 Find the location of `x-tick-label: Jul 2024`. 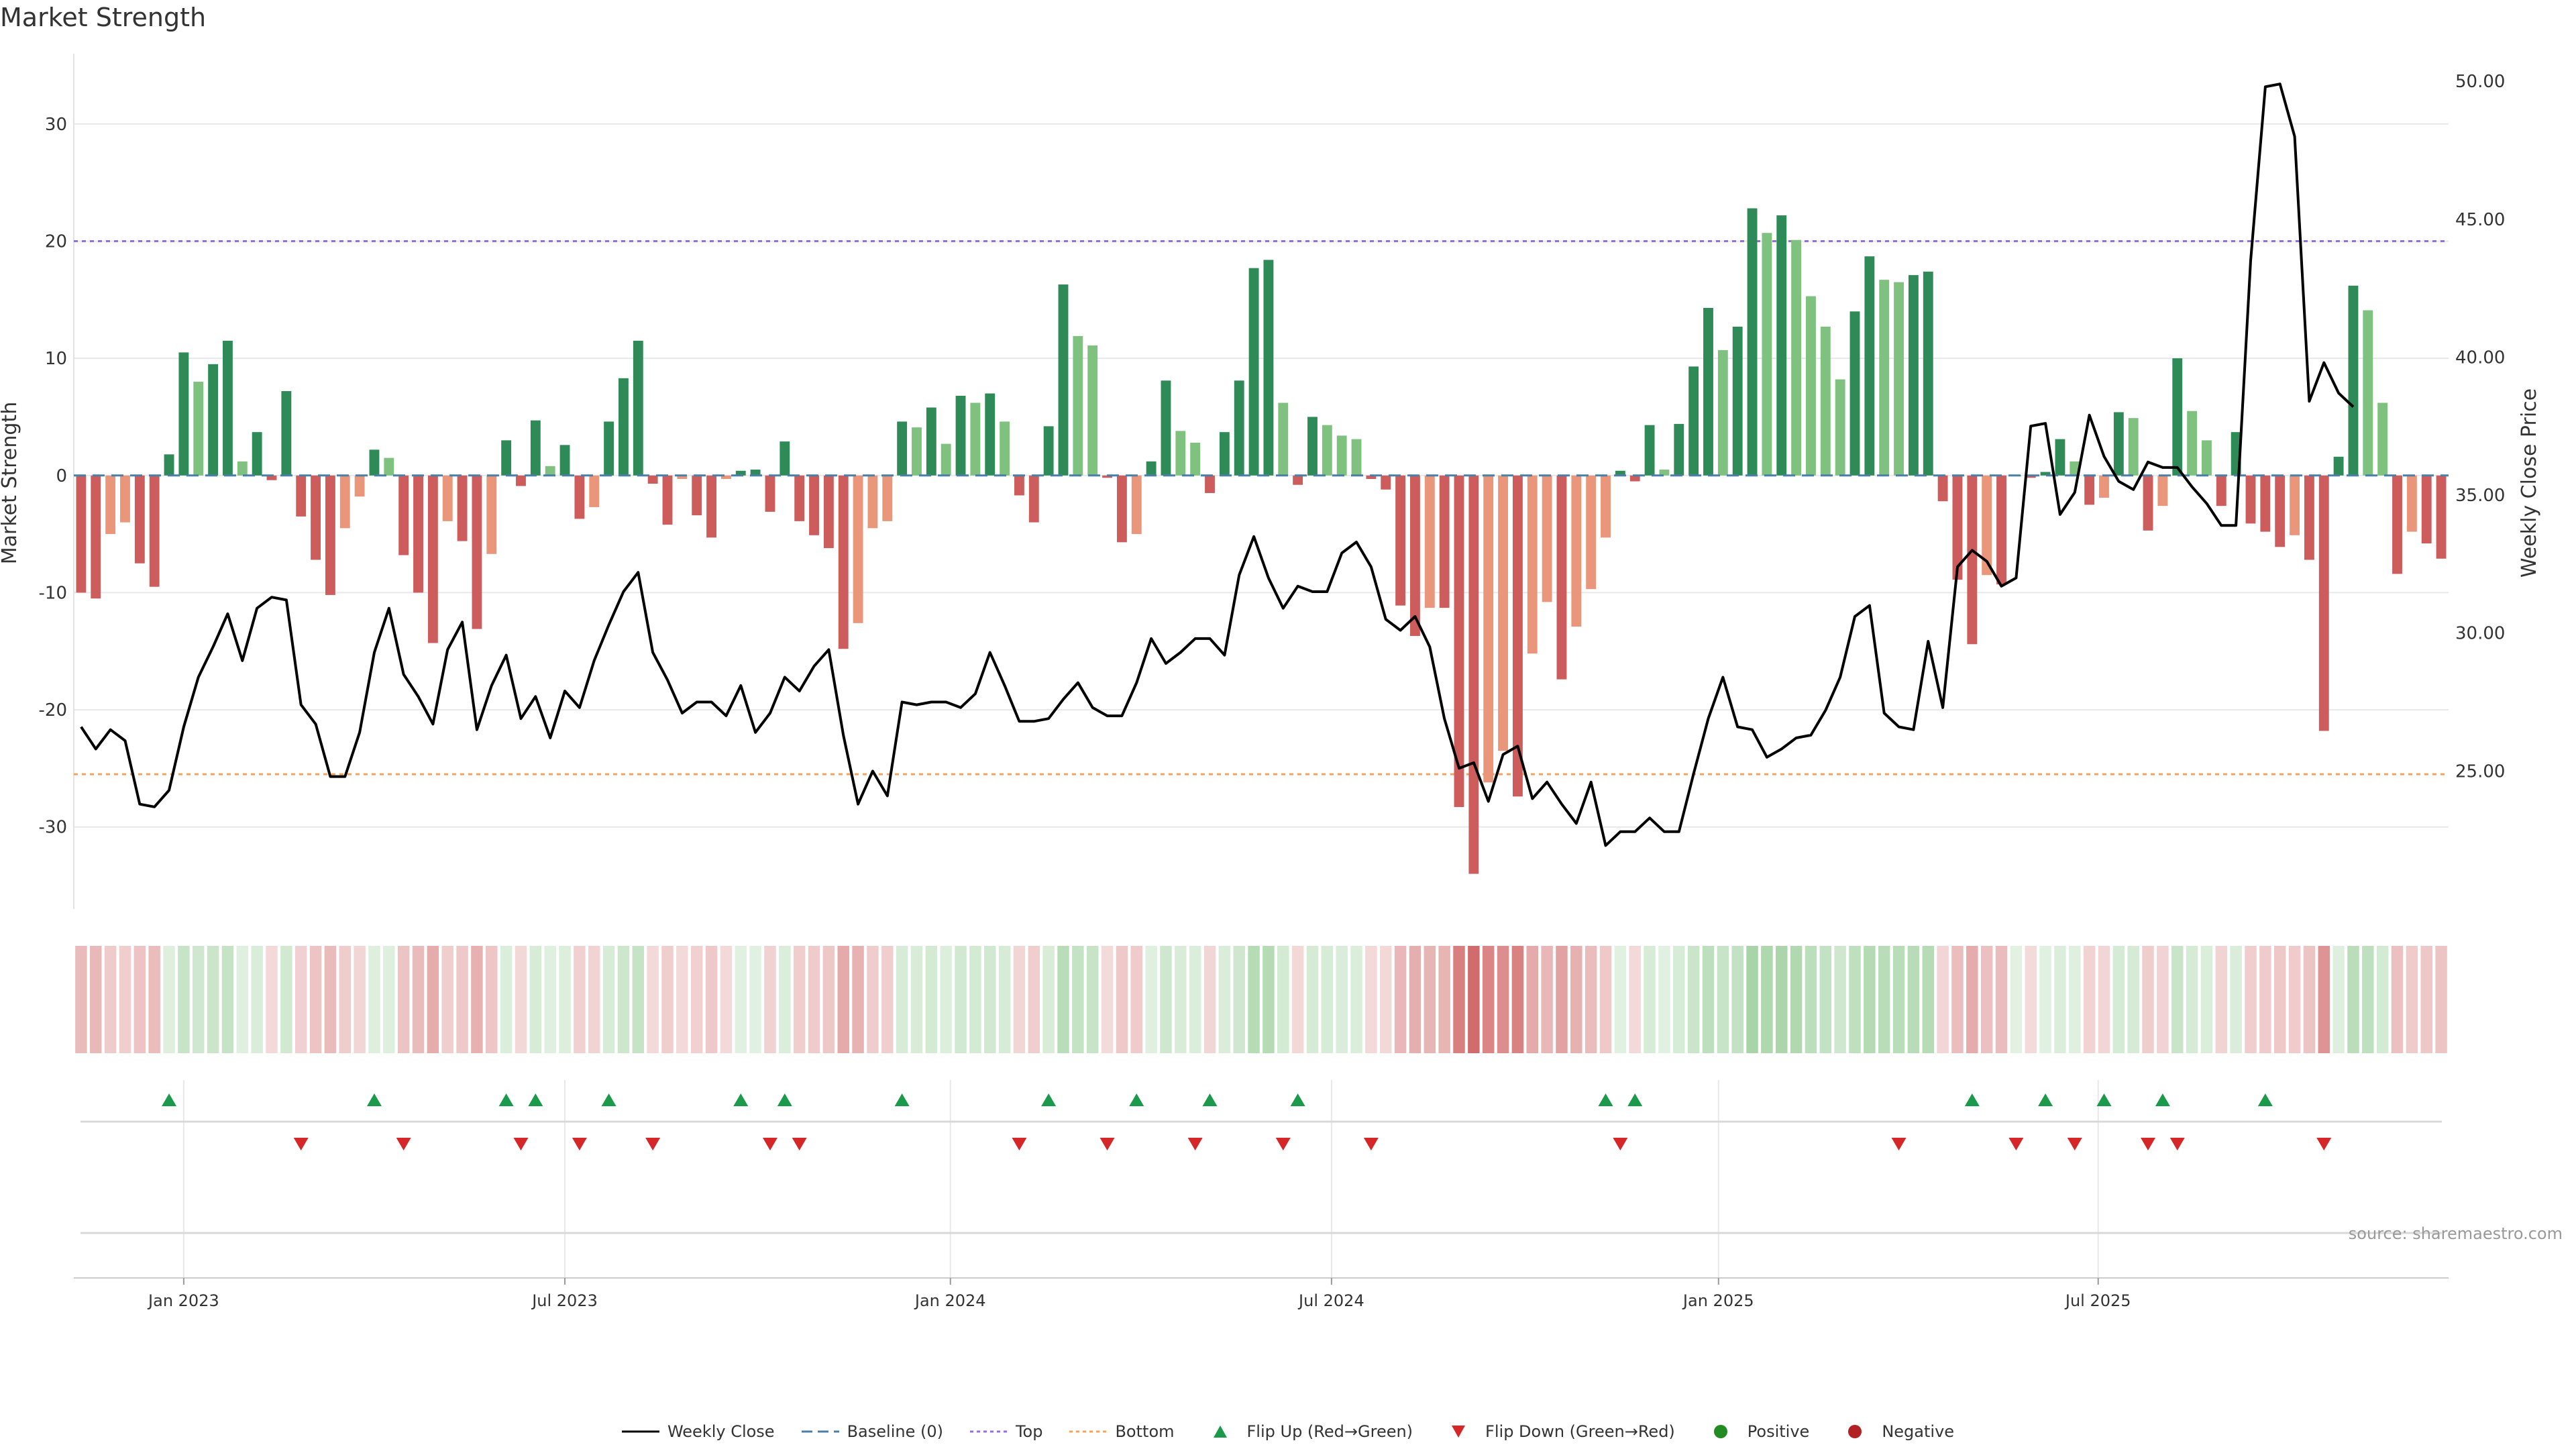

x-tick-label: Jul 2024 is located at coordinates (1330, 1300).